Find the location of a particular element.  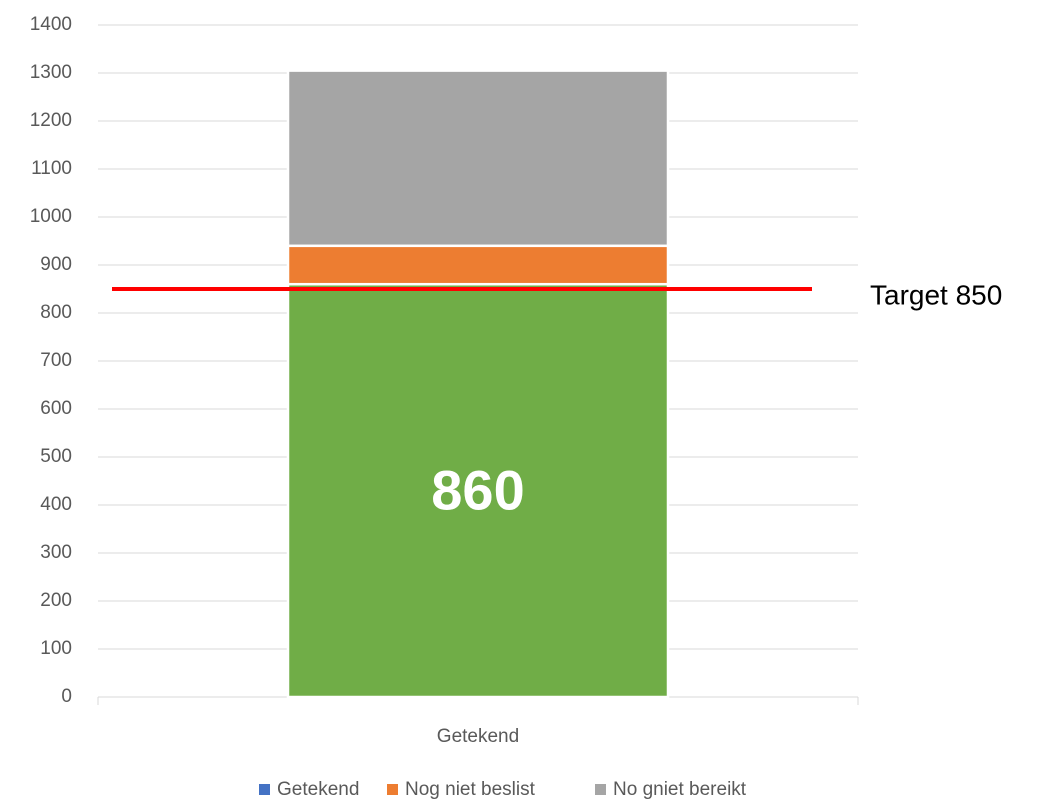

y-tick-label: 600 is located at coordinates (56, 408).